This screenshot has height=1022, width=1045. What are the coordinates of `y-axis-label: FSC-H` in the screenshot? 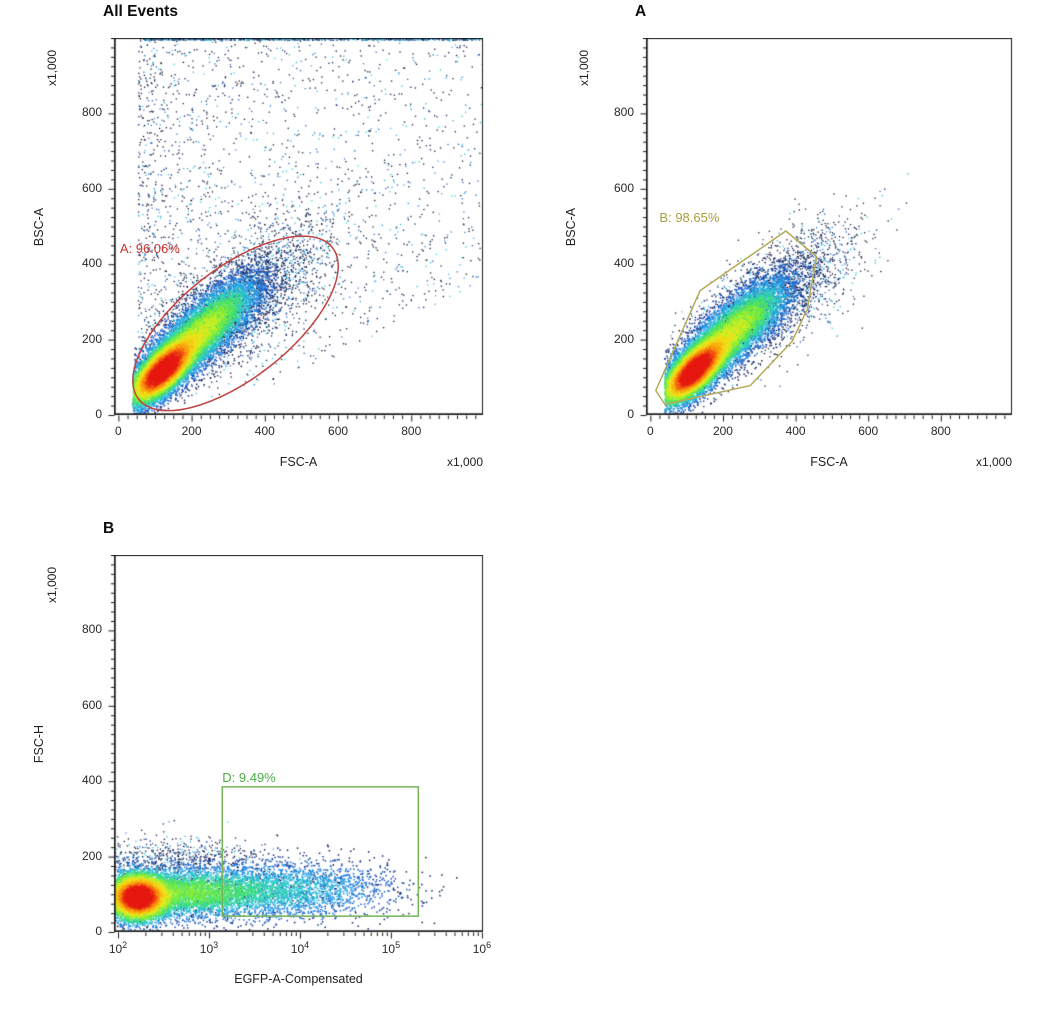 It's located at (39, 743).